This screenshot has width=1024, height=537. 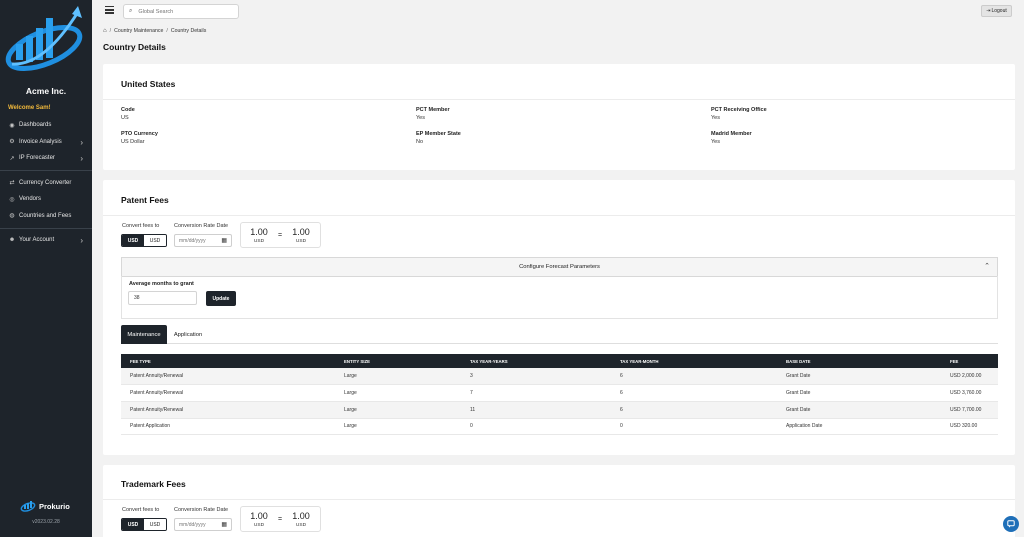 What do you see at coordinates (398, 361) in the screenshot?
I see `col-header-entity-size: ENTITY SIZE` at bounding box center [398, 361].